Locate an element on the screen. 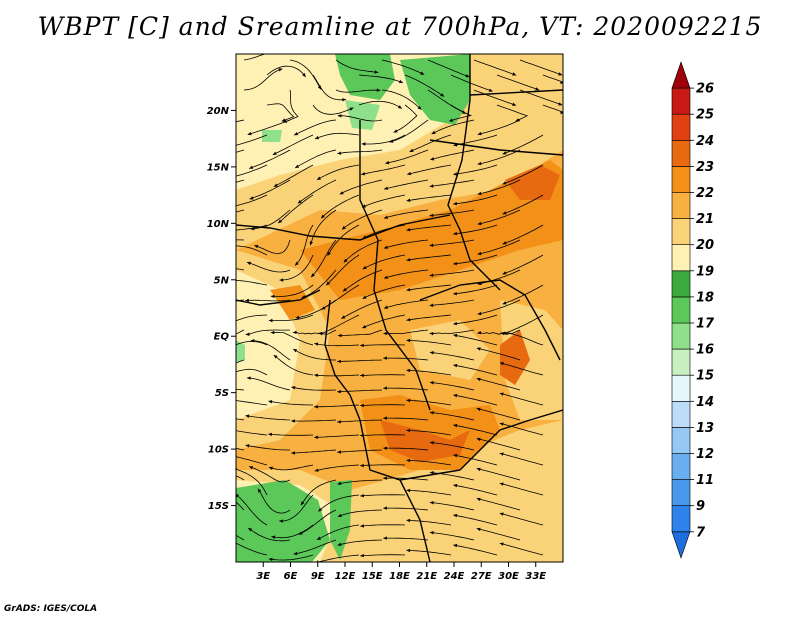 Image resolution: width=800 pixels, height=618 pixels. field-hot-west is located at coordinates (292, 302).